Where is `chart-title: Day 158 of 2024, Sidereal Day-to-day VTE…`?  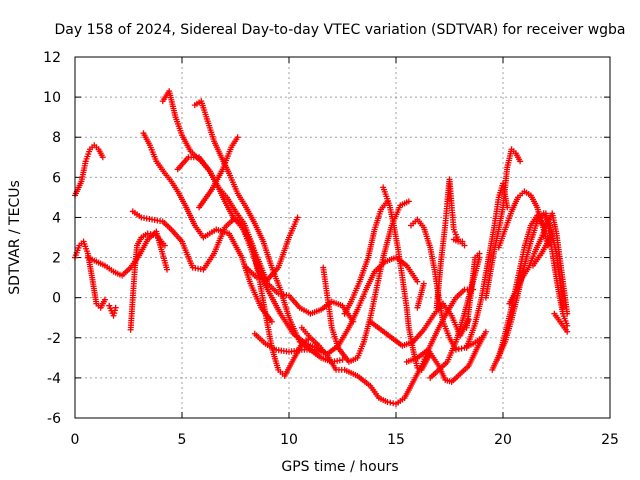 chart-title: Day 158 of 2024, Sidereal Day-to-day VTE… is located at coordinates (339, 30).